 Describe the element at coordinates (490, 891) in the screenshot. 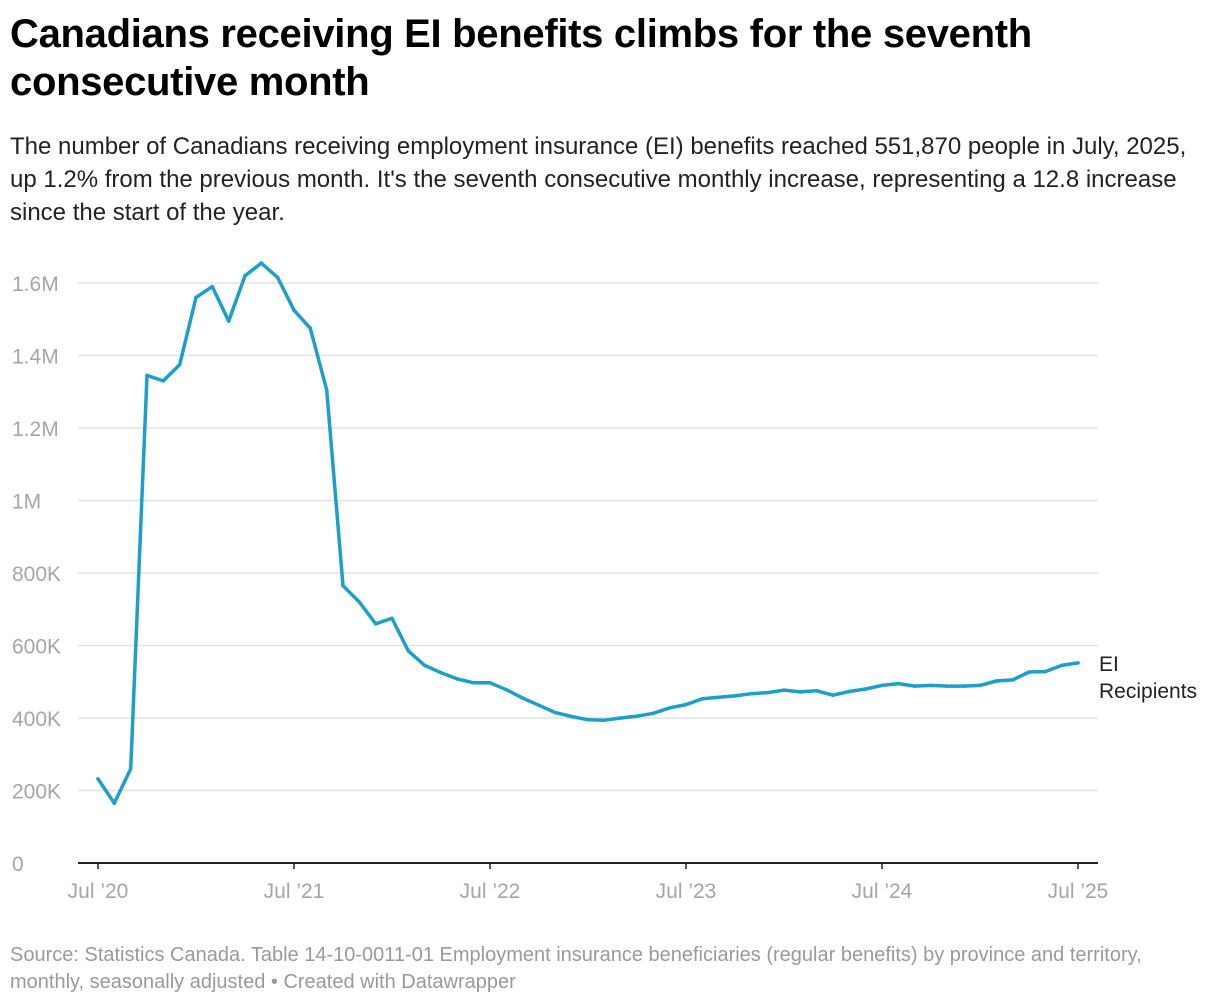

I see `x-tick-label: Jul ’22` at that location.